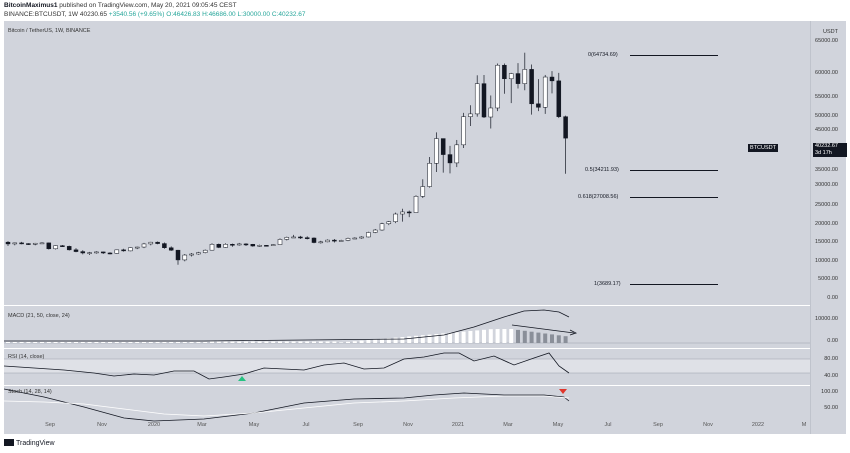  I want to click on current-price-tag: 40232.67 3d 17h, so click(830, 150).